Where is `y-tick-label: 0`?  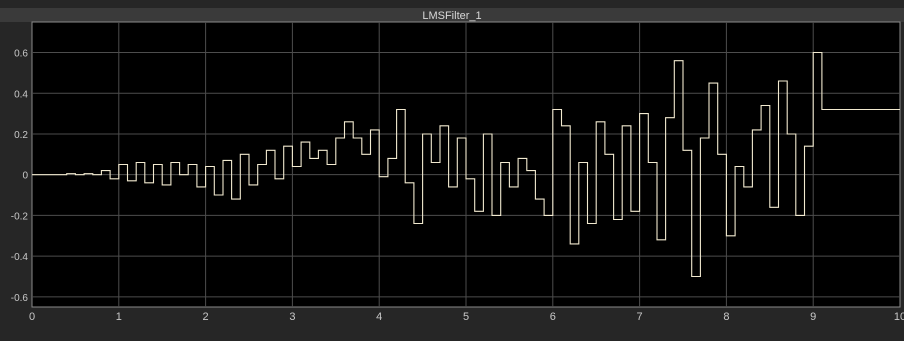
y-tick-label: 0 is located at coordinates (25, 176).